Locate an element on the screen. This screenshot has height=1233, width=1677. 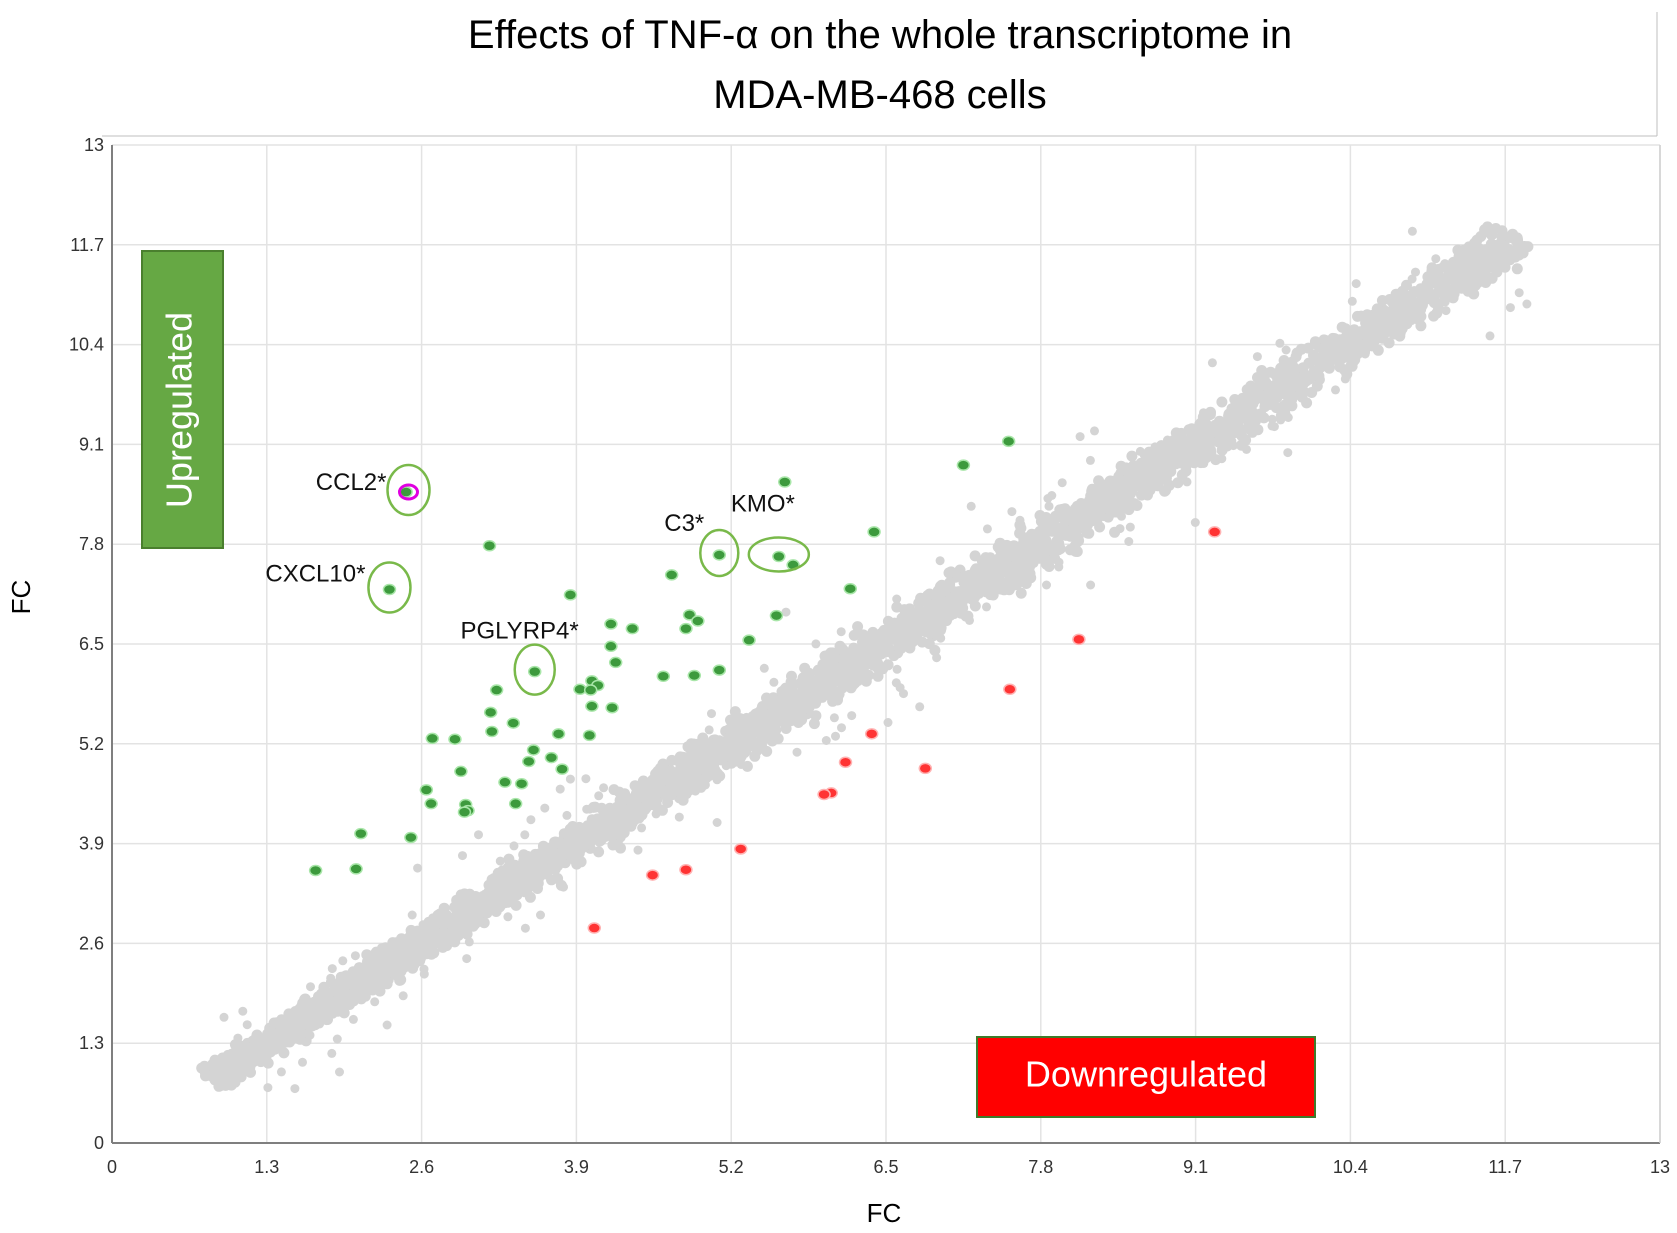
x-tick-label: 11.7 is located at coordinates (1505, 1167).